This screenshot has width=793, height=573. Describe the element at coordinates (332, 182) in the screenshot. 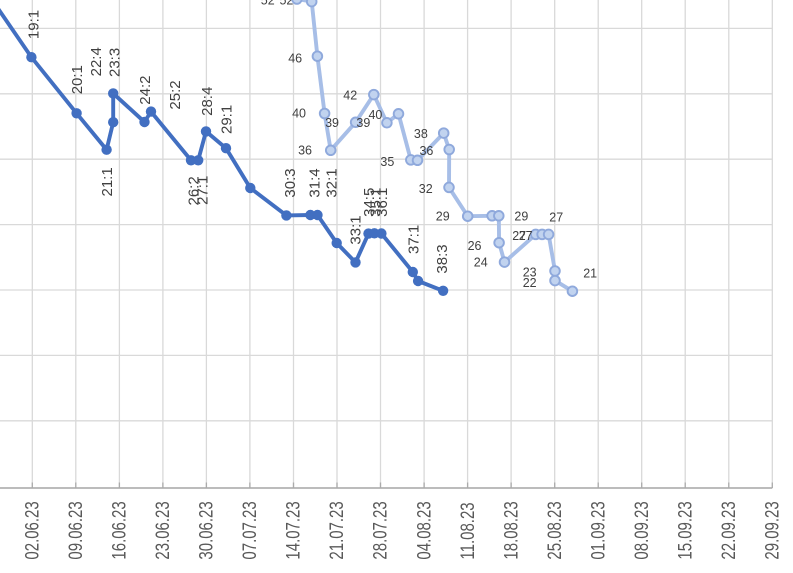

I see `svg-text: 32:1` at that location.